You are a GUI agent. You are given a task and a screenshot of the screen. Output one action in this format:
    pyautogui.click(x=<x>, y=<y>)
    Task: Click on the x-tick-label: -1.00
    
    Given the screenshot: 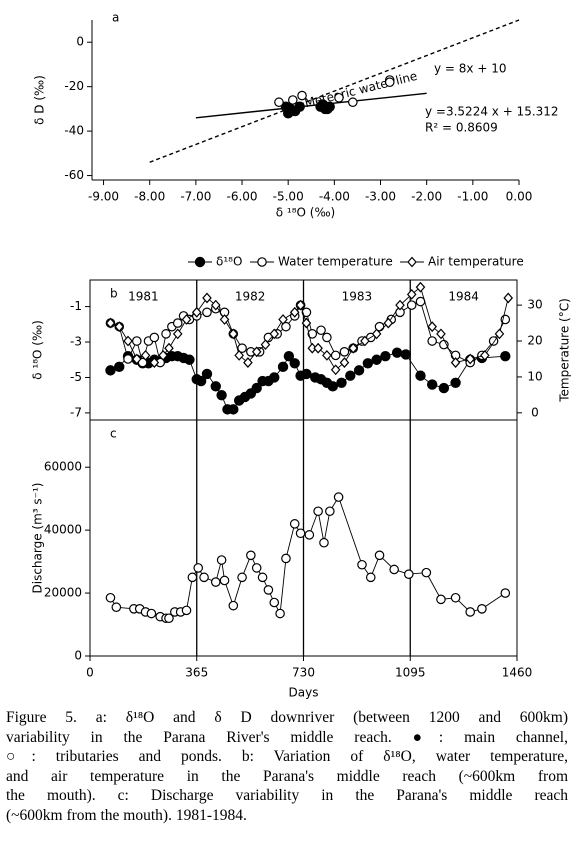 What is the action you would take?
    pyautogui.click(x=472, y=197)
    